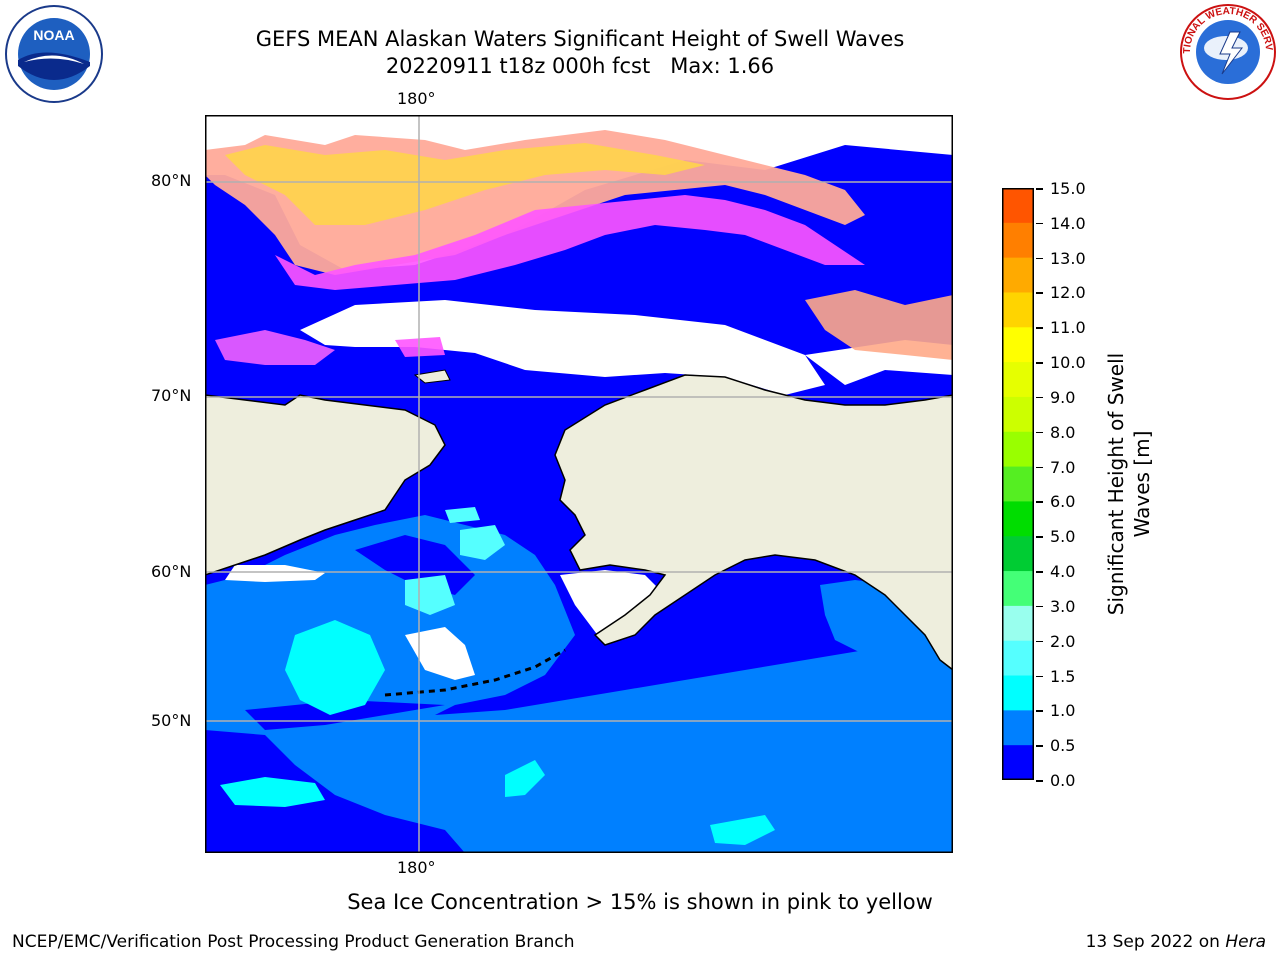  Describe the element at coordinates (1156, 942) in the screenshot. I see `footer-date-text: 13 Sep 2022 on` at that location.